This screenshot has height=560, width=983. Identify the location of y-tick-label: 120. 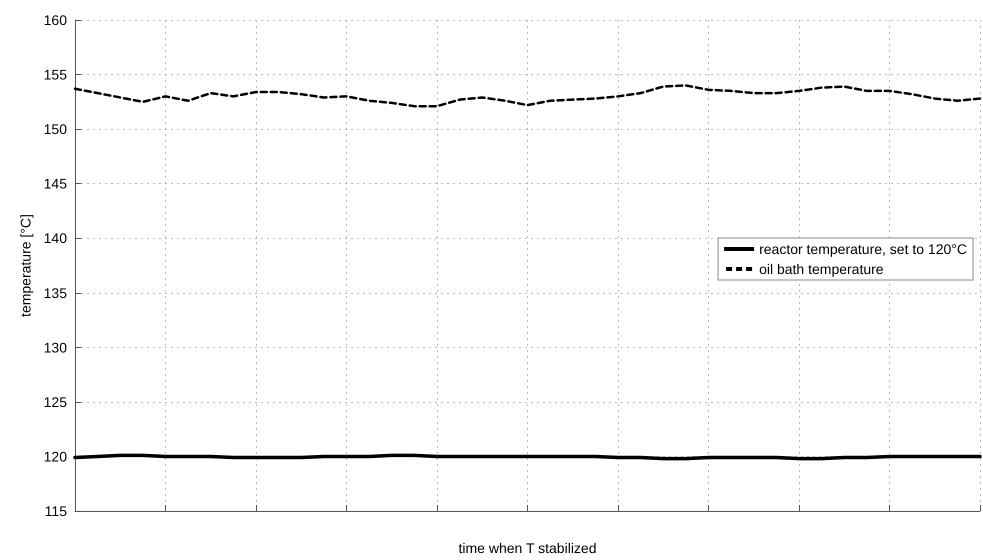
(56, 456).